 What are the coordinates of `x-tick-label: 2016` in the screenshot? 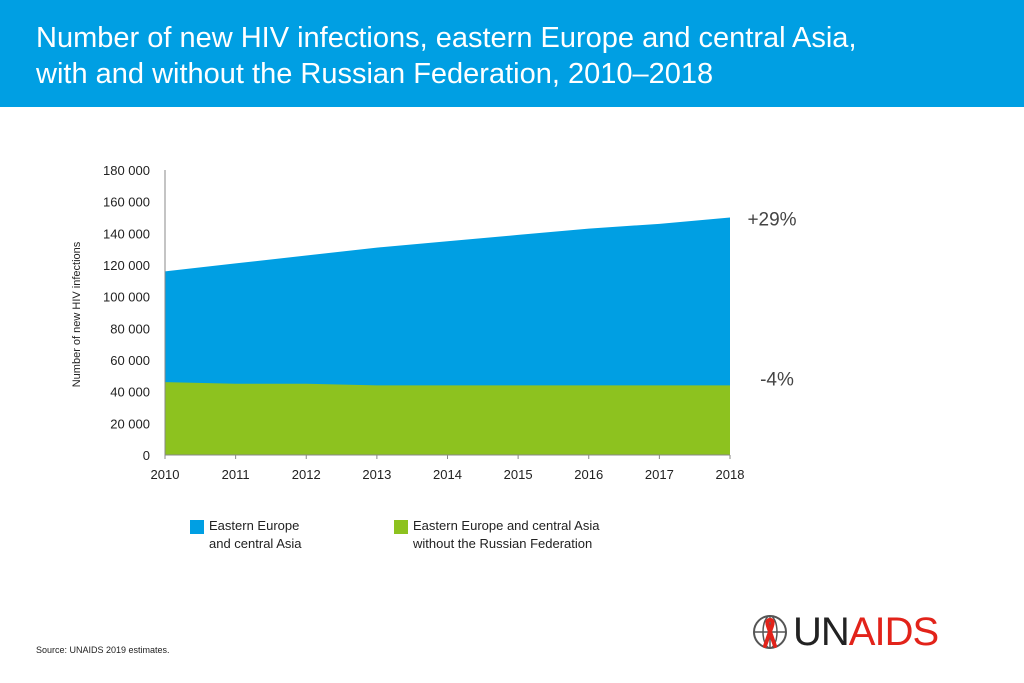 It's located at (588, 474).